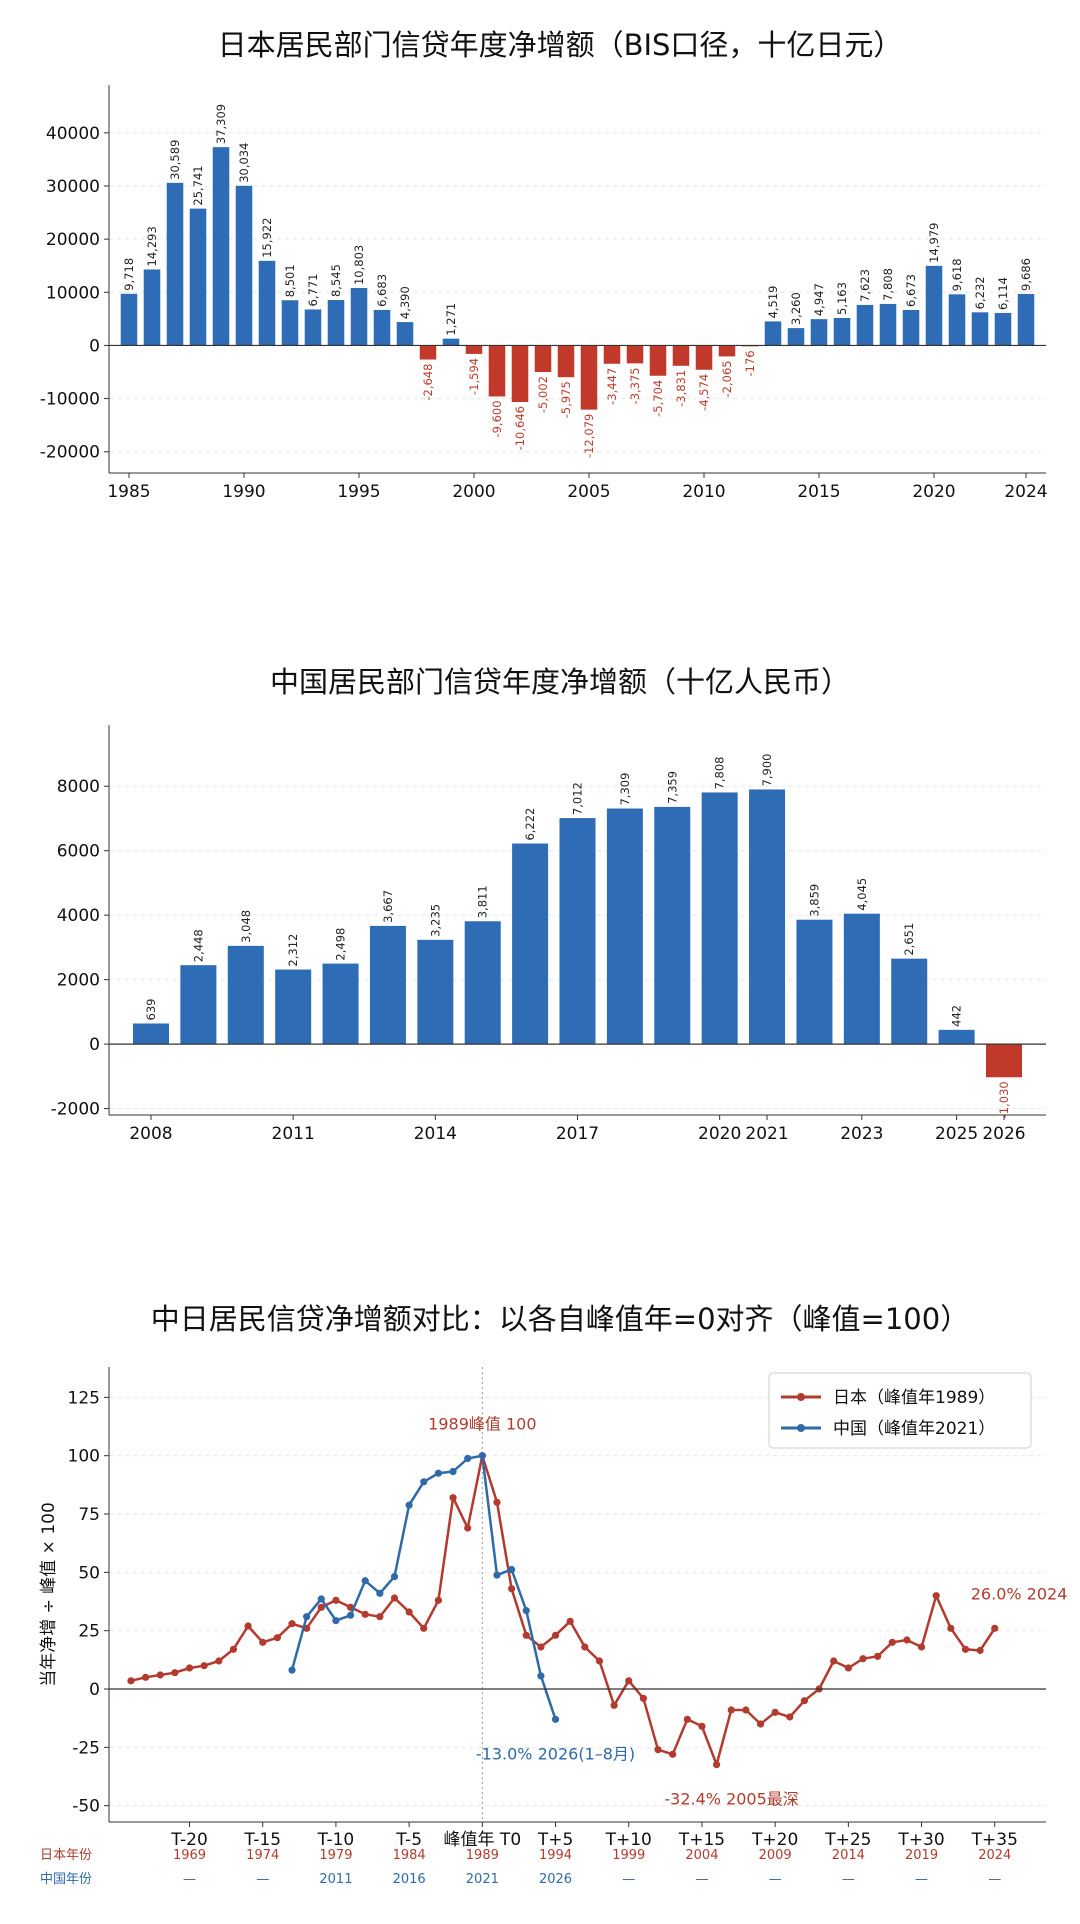 This screenshot has width=1080, height=1924. What do you see at coordinates (1025, 492) in the screenshot?
I see `x-tick-label: 2024` at bounding box center [1025, 492].